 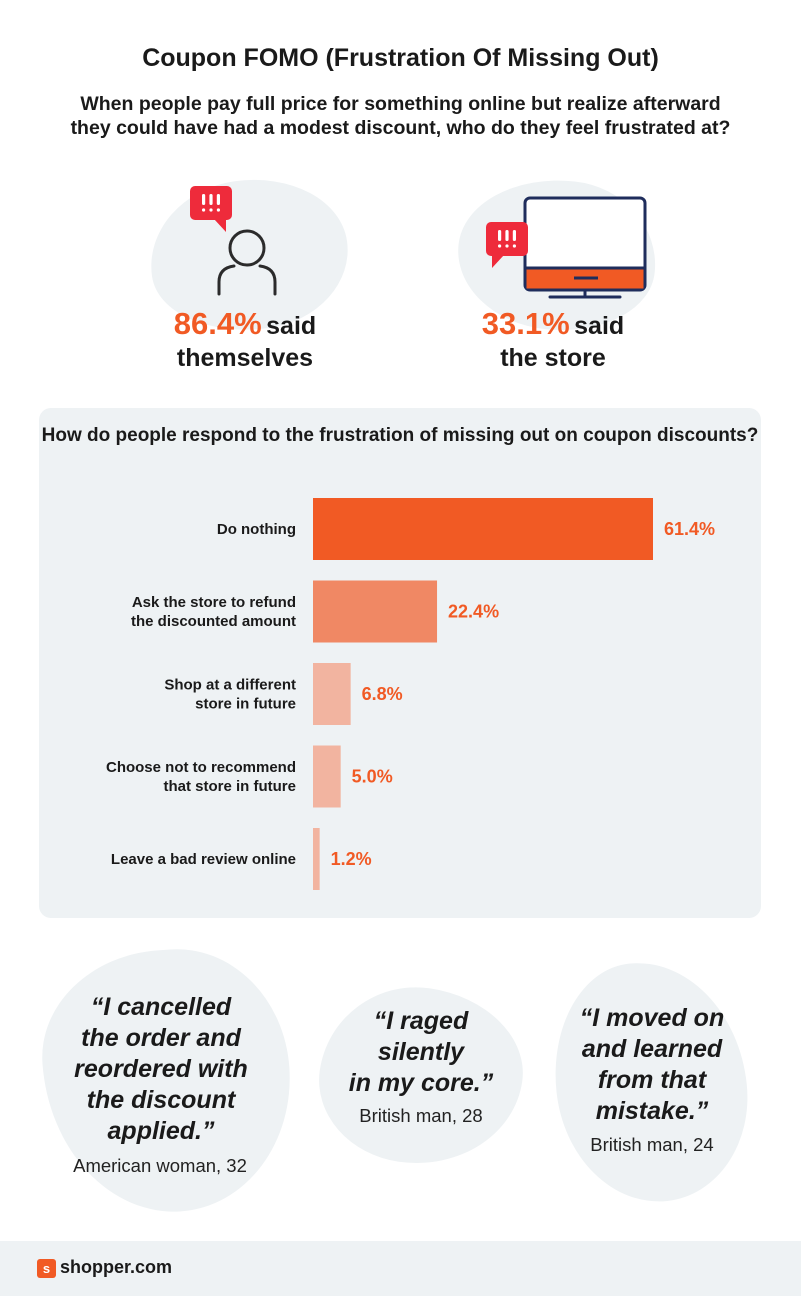 What do you see at coordinates (213, 621) in the screenshot?
I see `category-label-line: the discounted amount` at bounding box center [213, 621].